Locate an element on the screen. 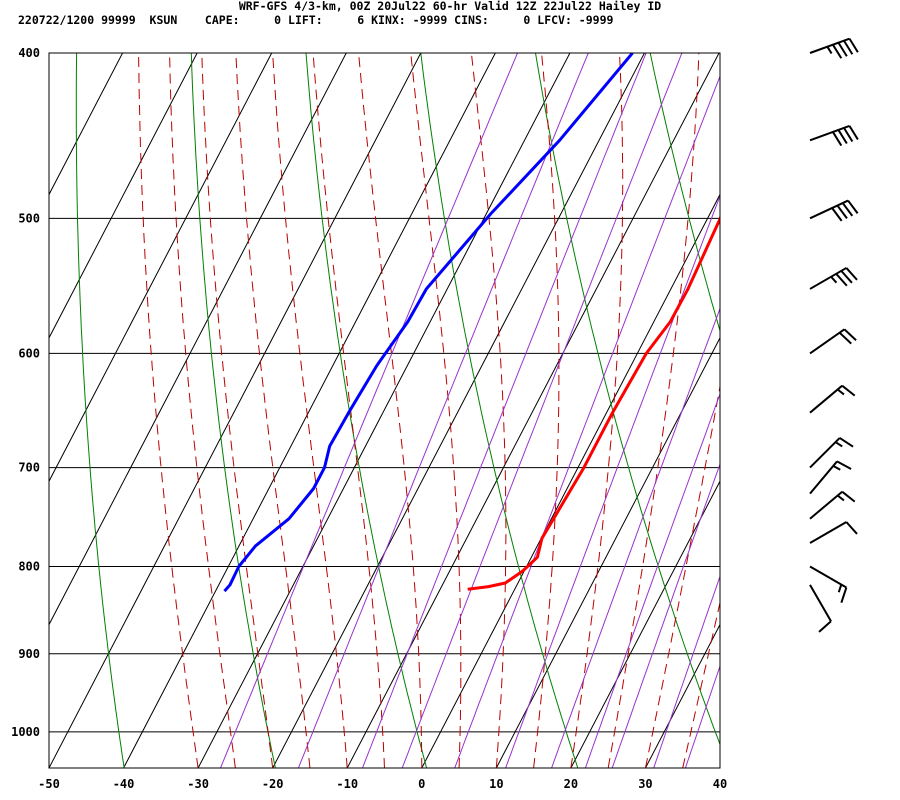  y-tick-labels: 400 500 600 700 800 900 1000 is located at coordinates (25, 392).